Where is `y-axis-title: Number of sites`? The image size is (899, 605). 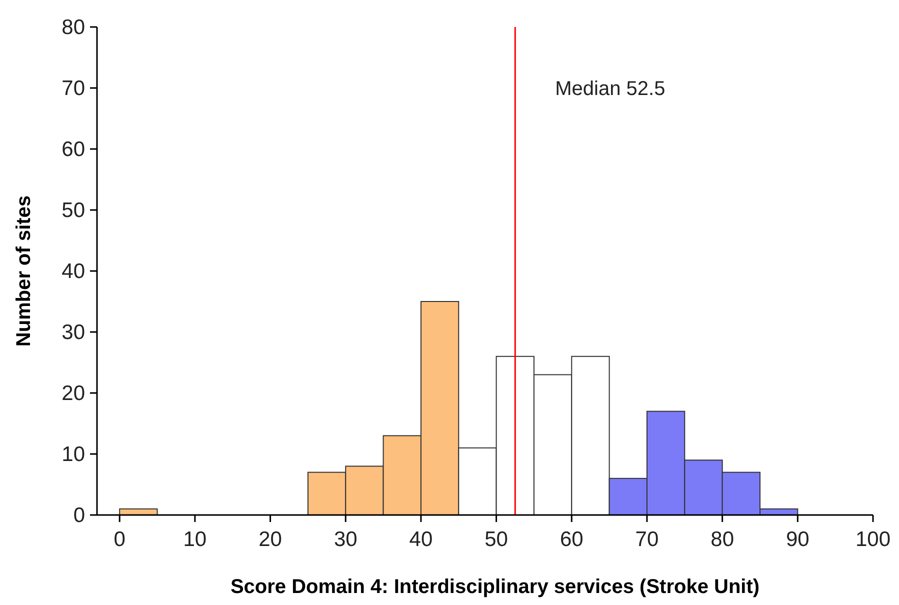
y-axis-title: Number of sites is located at coordinates (24, 271).